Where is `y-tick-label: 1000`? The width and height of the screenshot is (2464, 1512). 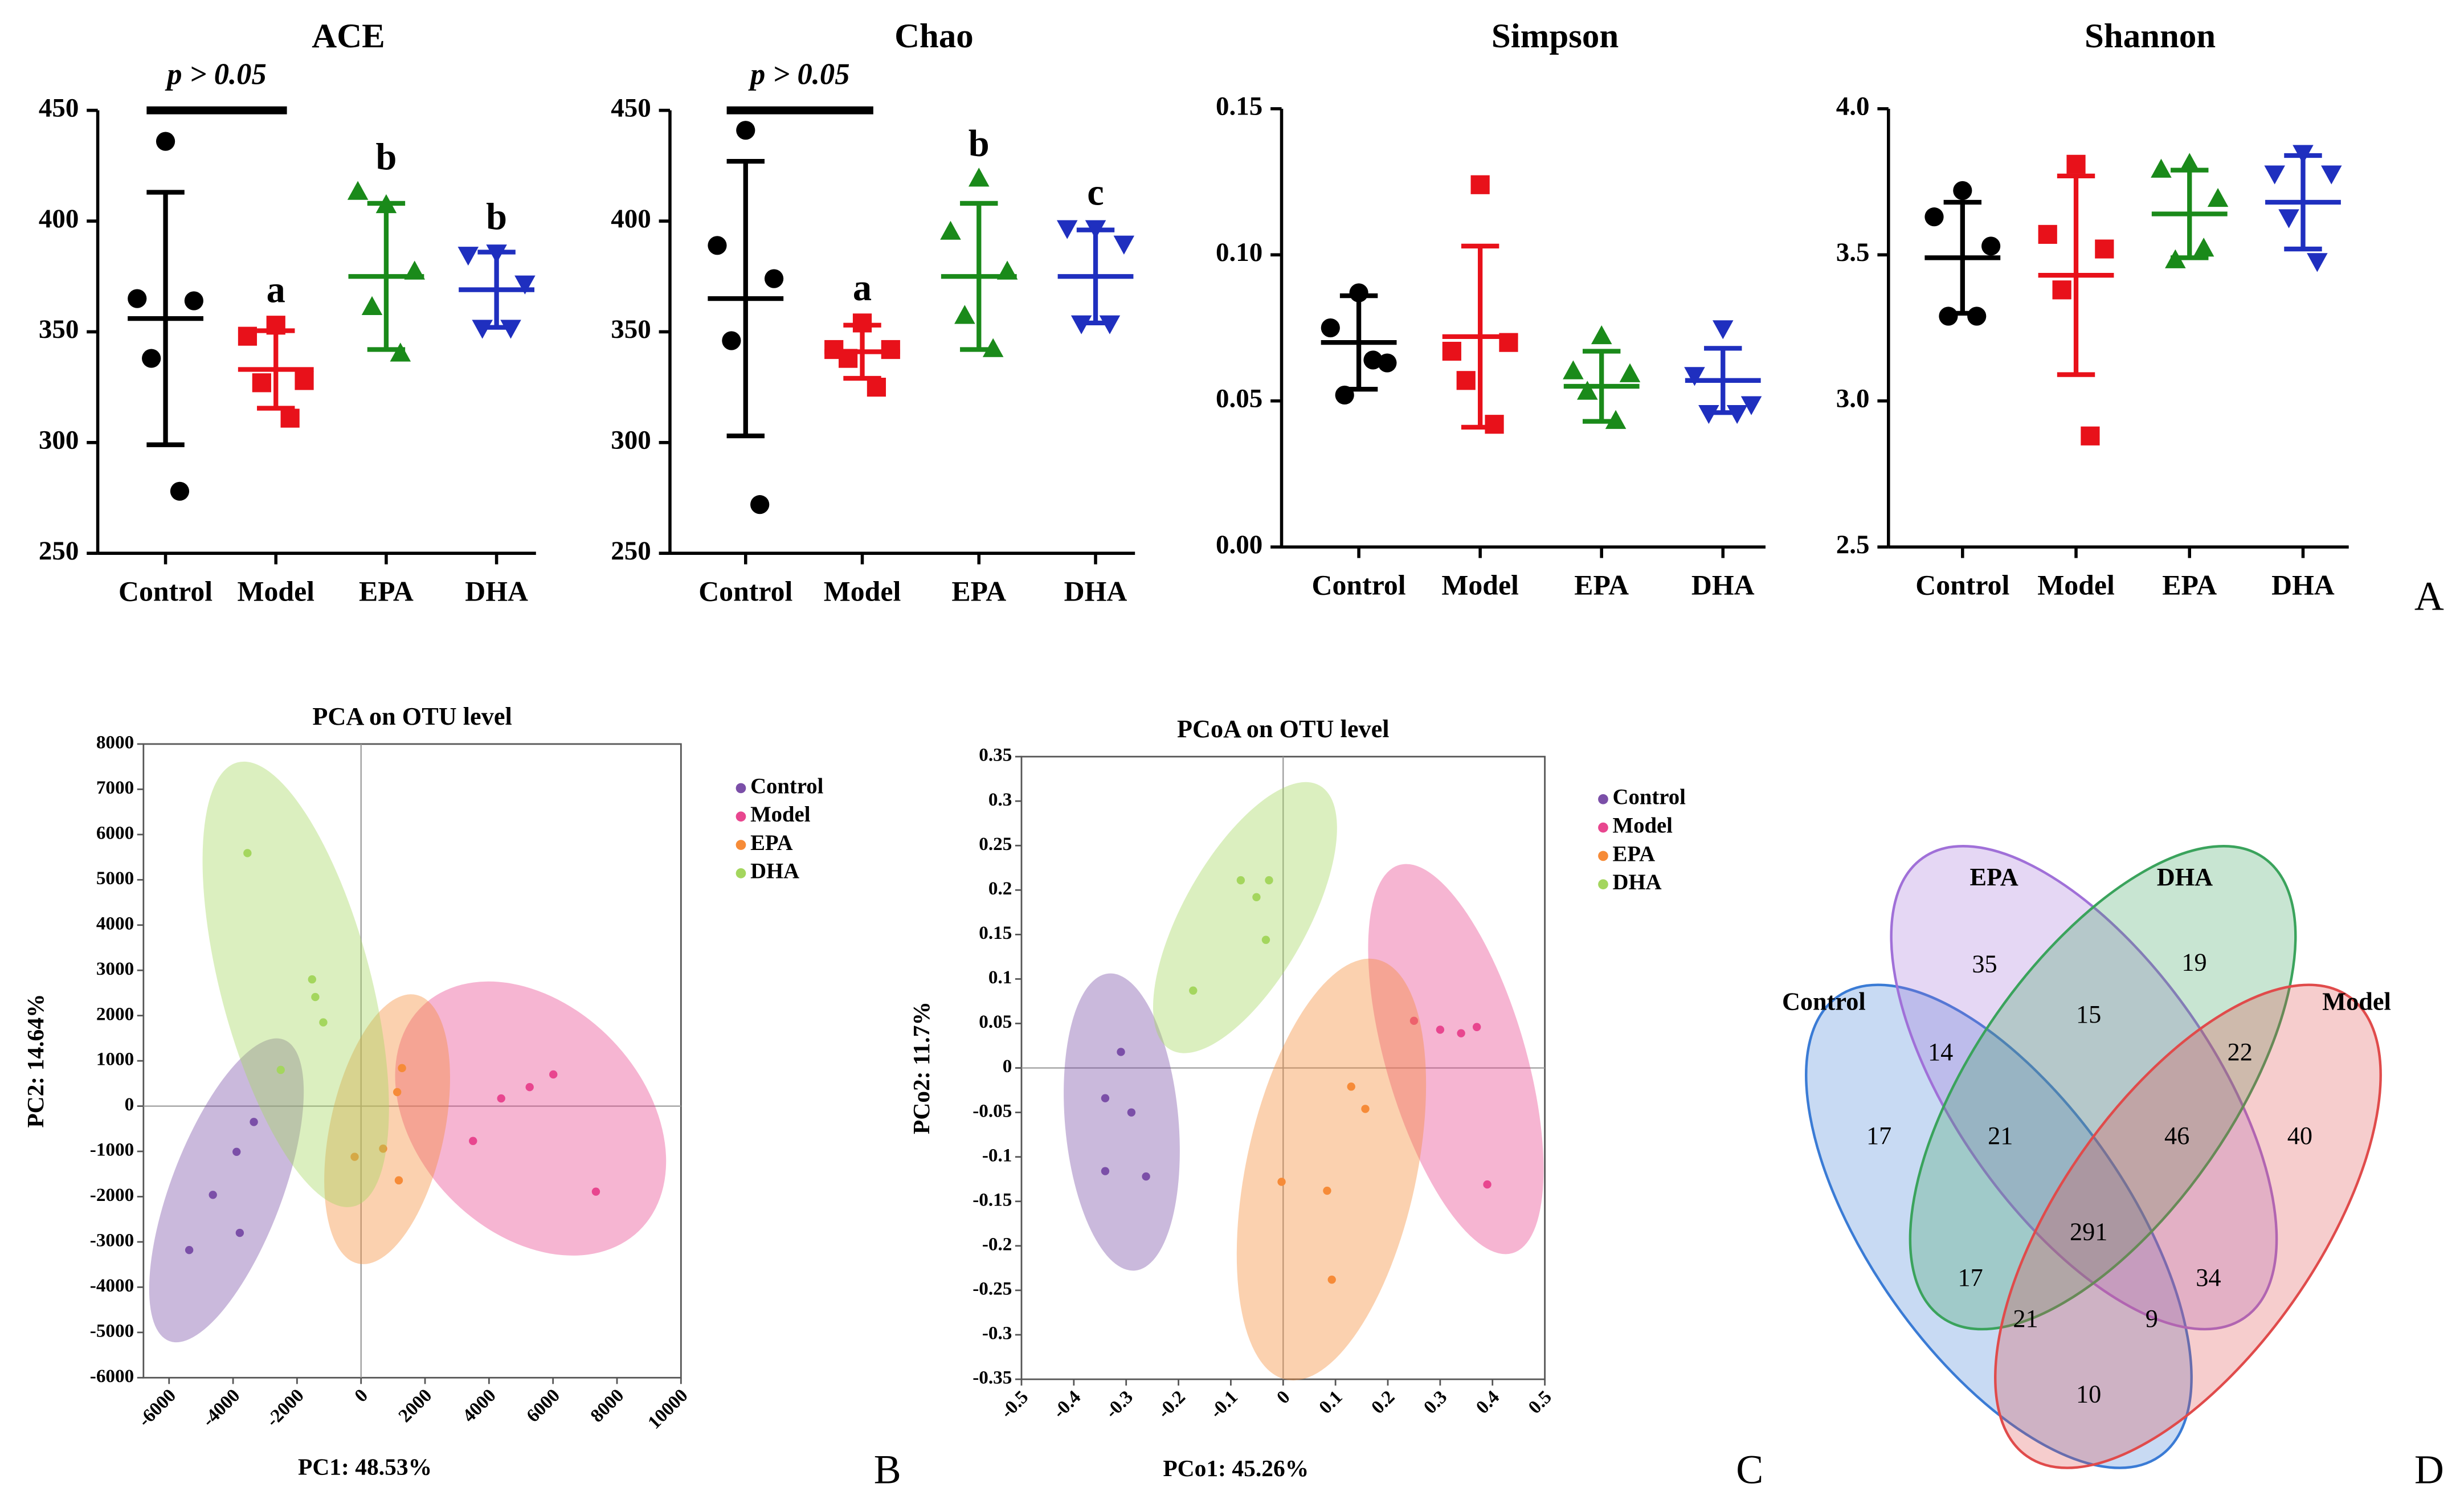
y-tick-label: 1000 is located at coordinates (115, 1059).